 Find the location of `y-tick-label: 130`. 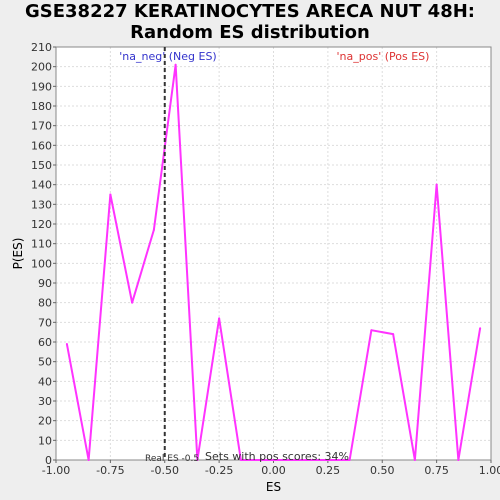

y-tick-label: 130 is located at coordinates (41, 204).